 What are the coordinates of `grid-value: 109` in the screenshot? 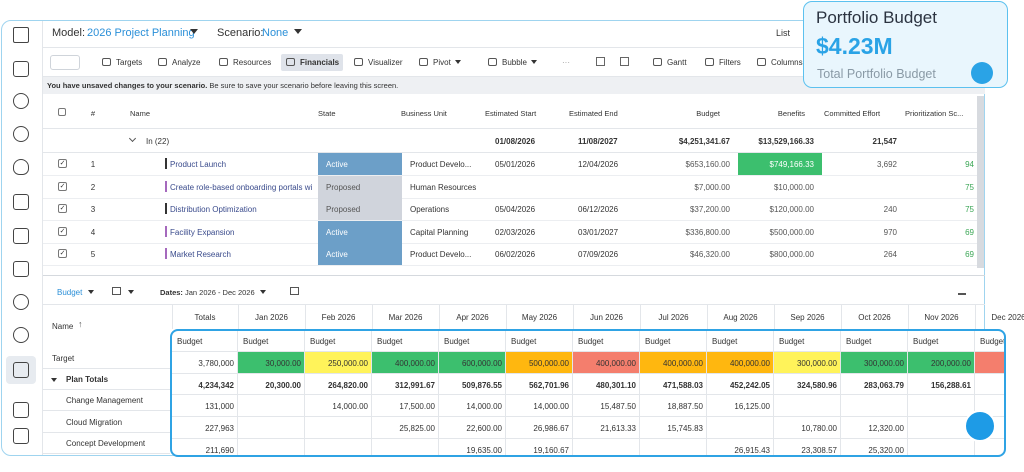 It's located at (989, 385).